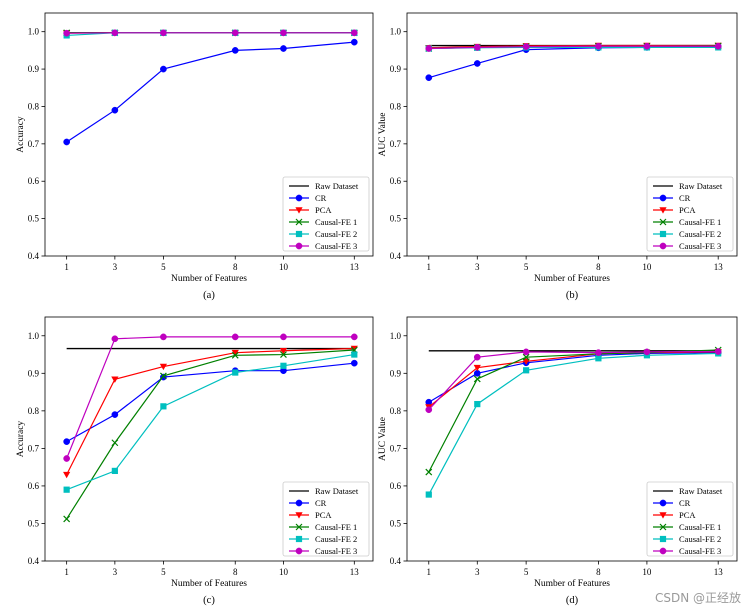  Describe the element at coordinates (663, 210) in the screenshot. I see `legend-marker-pca` at that location.